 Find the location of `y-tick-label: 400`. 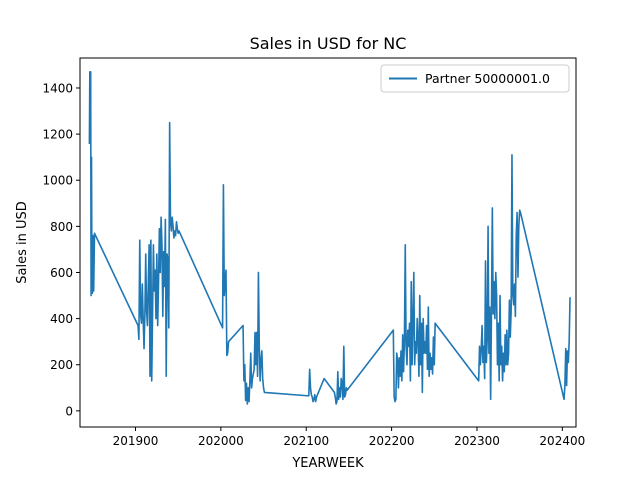

y-tick-label: 400 is located at coordinates (61, 319).